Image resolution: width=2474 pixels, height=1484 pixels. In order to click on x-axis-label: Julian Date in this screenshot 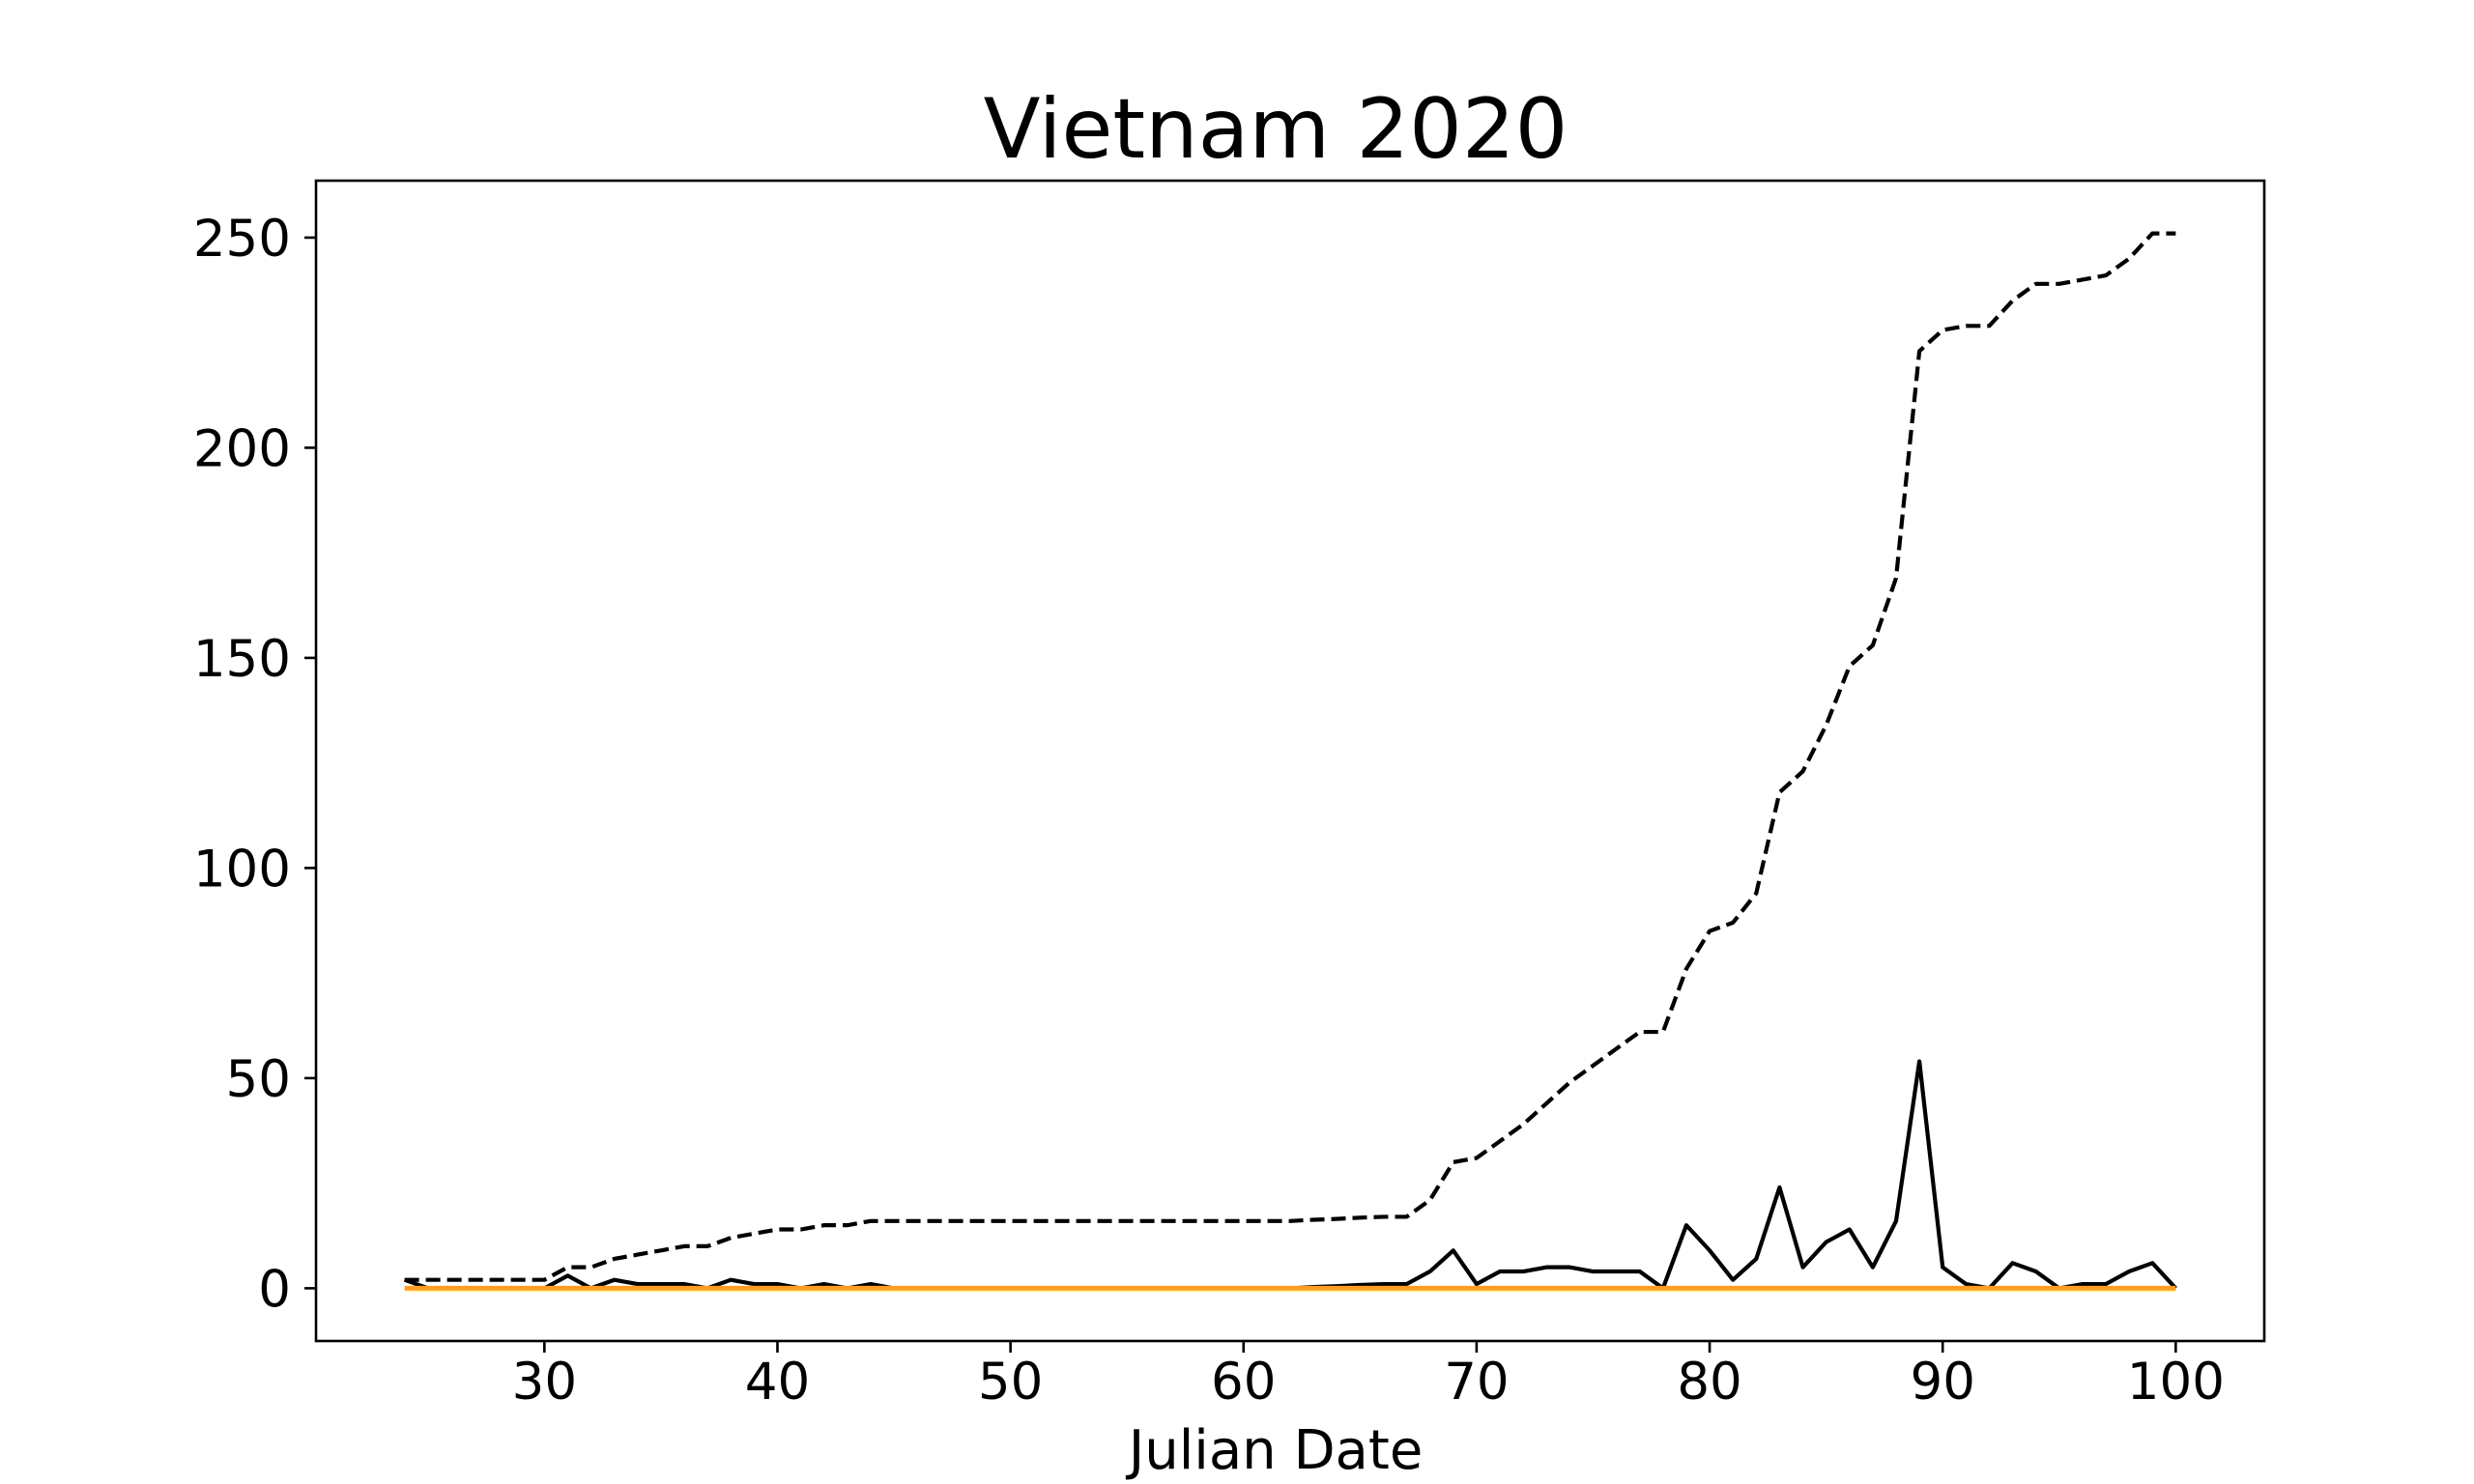, I will do `click(1275, 1451)`.